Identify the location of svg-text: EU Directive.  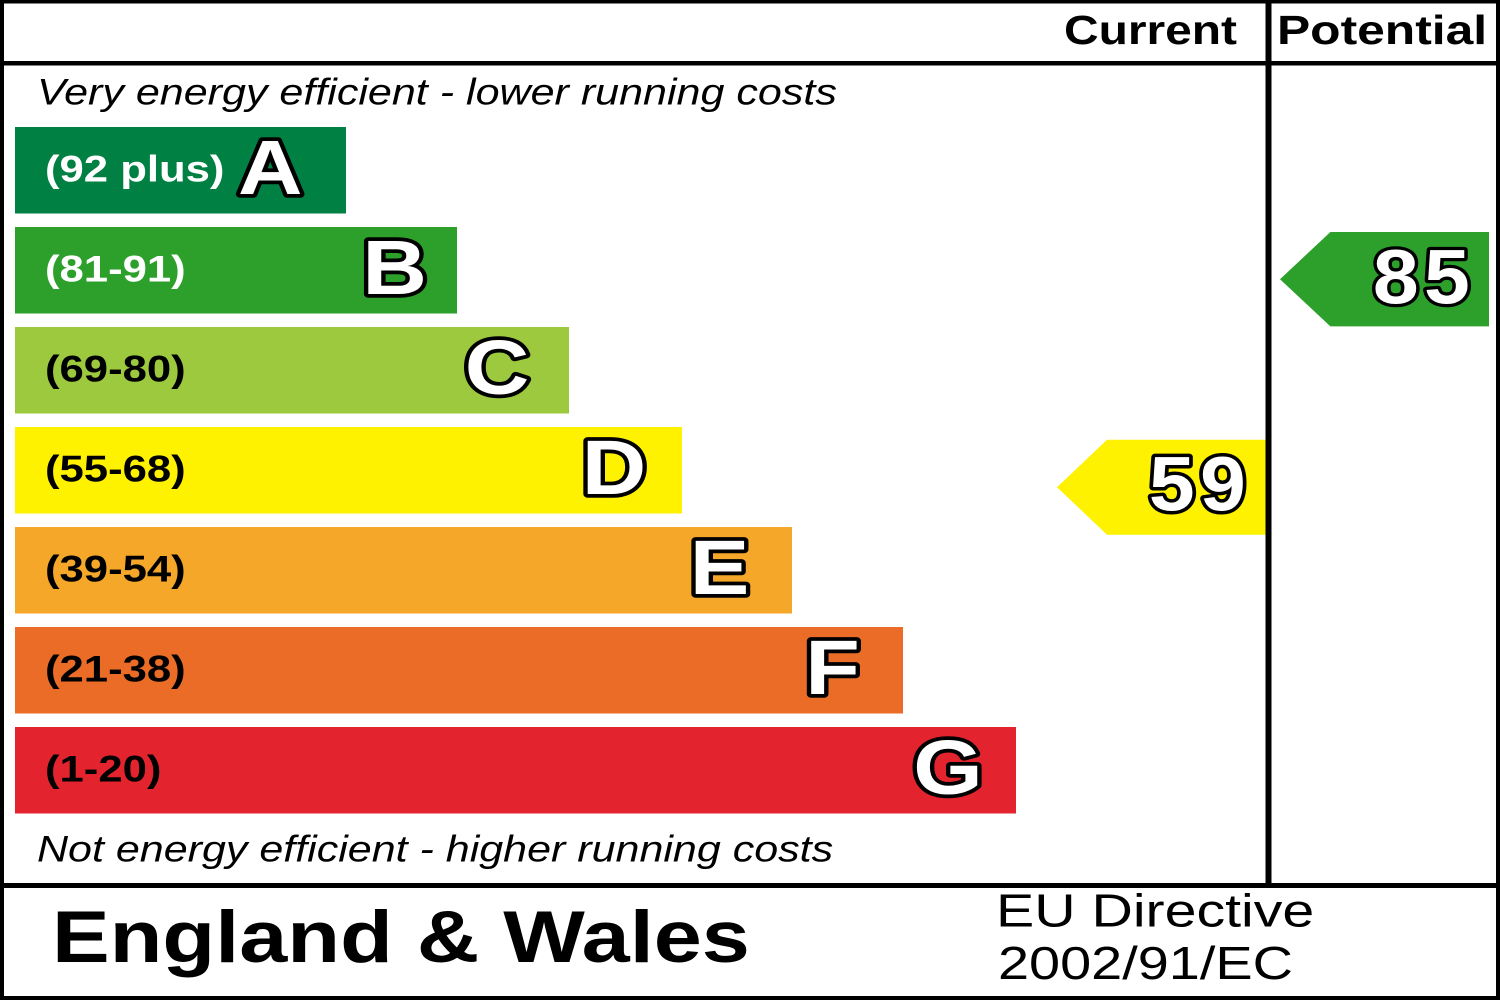
(1155, 912).